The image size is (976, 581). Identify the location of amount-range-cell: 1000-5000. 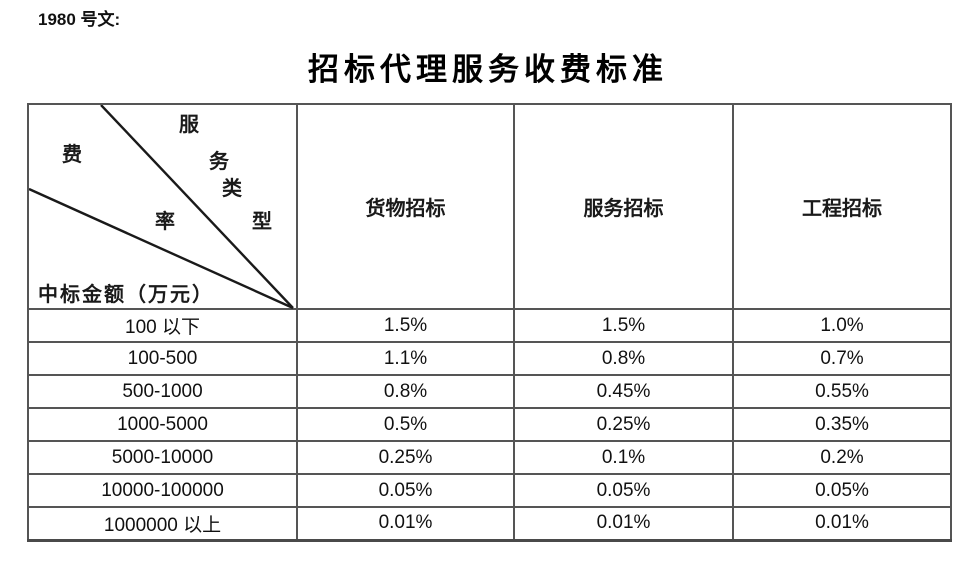
(162, 424).